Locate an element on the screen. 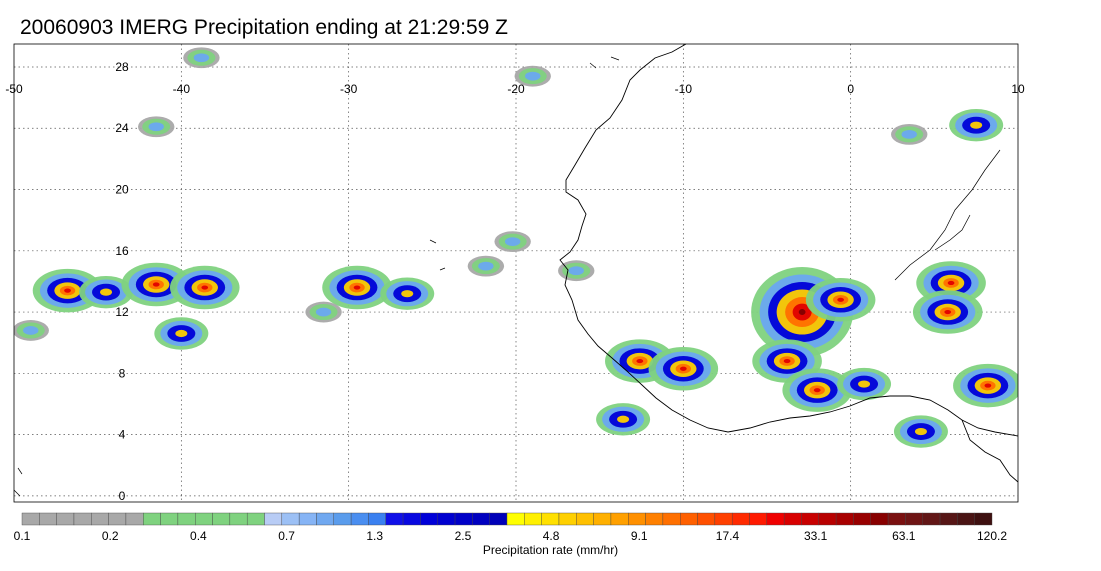  longitude-label: -40 is located at coordinates (182, 89).